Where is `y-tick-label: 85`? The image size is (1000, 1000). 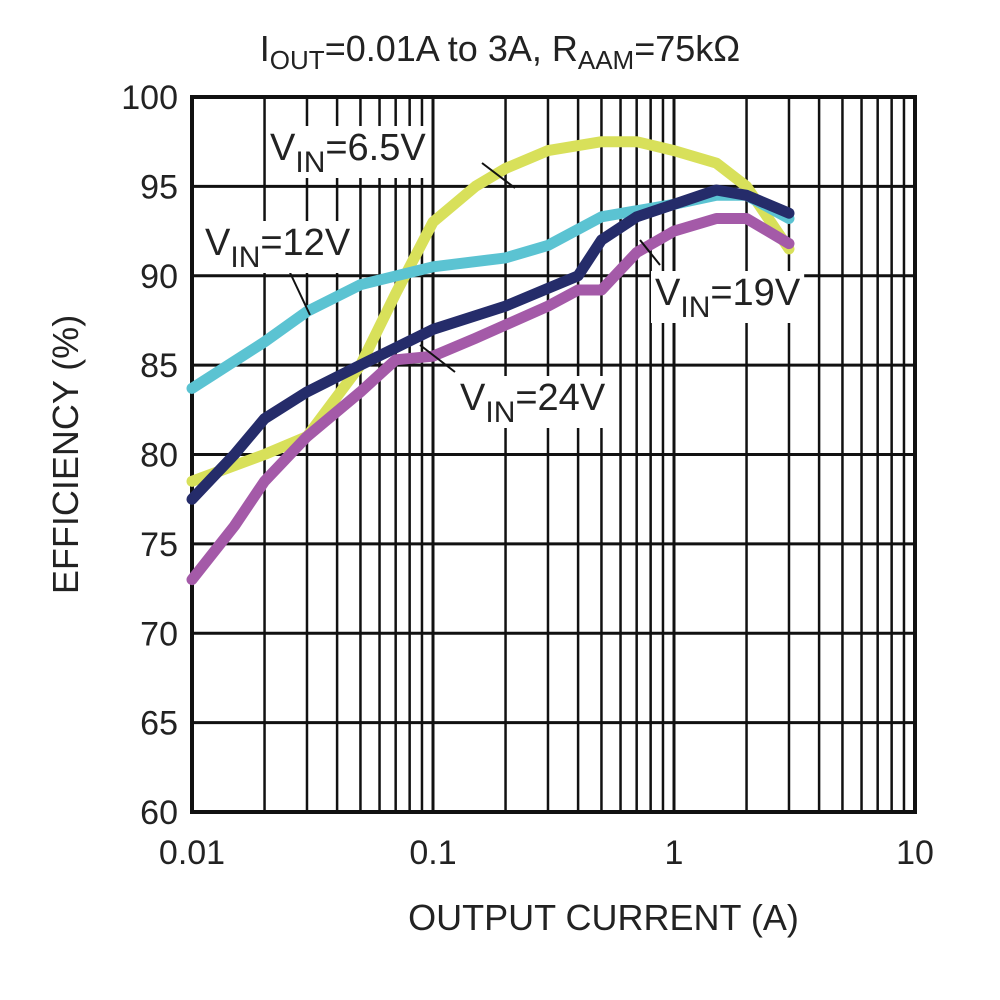 y-tick-label: 85 is located at coordinates (159, 366).